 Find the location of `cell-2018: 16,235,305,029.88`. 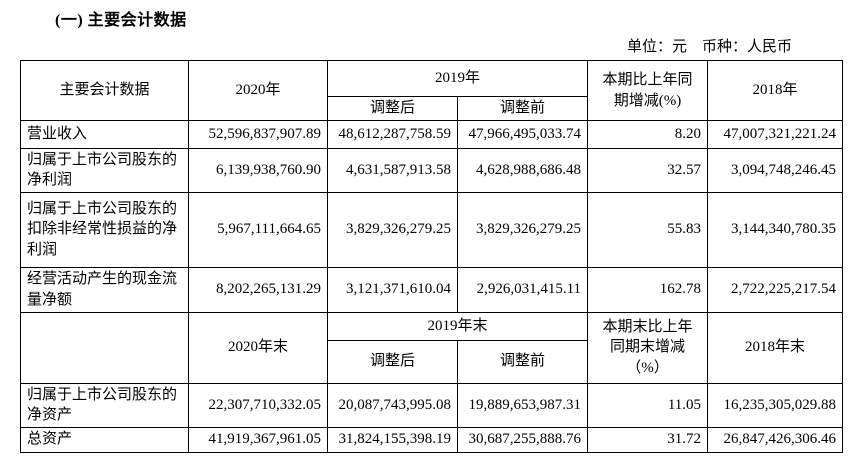

cell-2018: 16,235,305,029.88 is located at coordinates (775, 405).